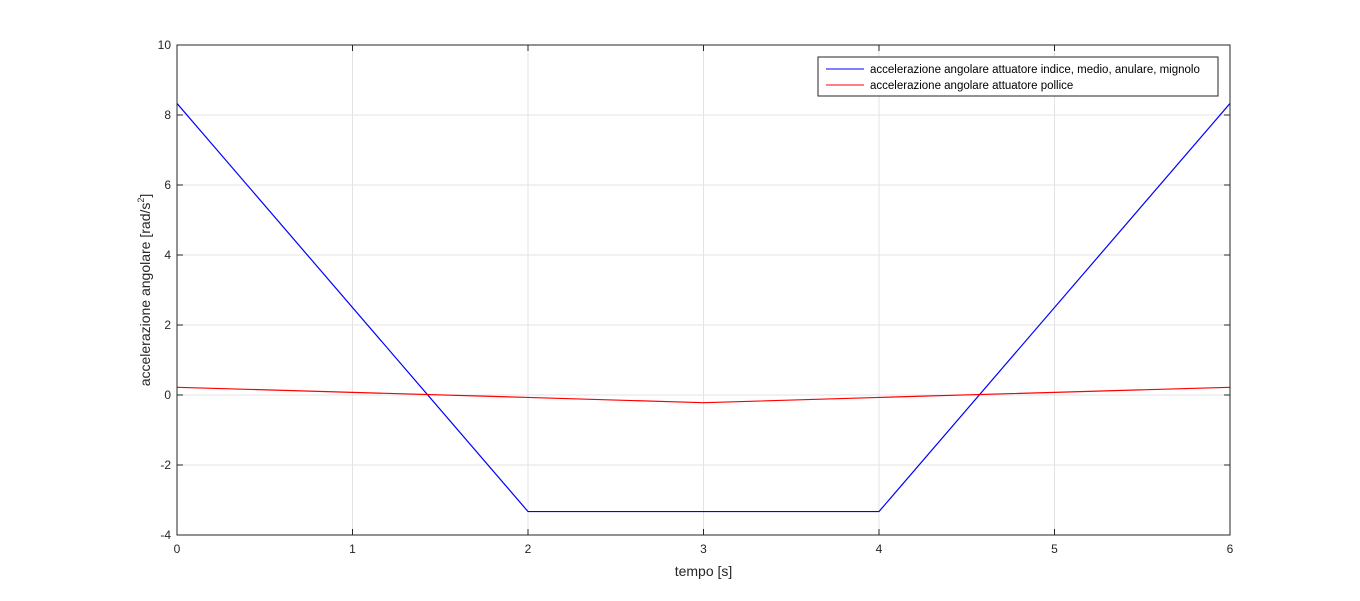  What do you see at coordinates (145, 196) in the screenshot?
I see `y-axis-label-end: ]` at bounding box center [145, 196].